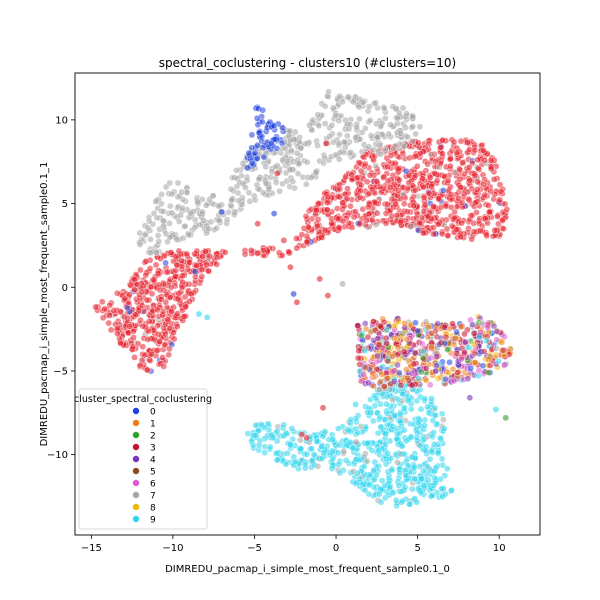 Image resolution: width=600 pixels, height=600 pixels. Describe the element at coordinates (336, 548) in the screenshot. I see `x-tick-label: 0` at that location.